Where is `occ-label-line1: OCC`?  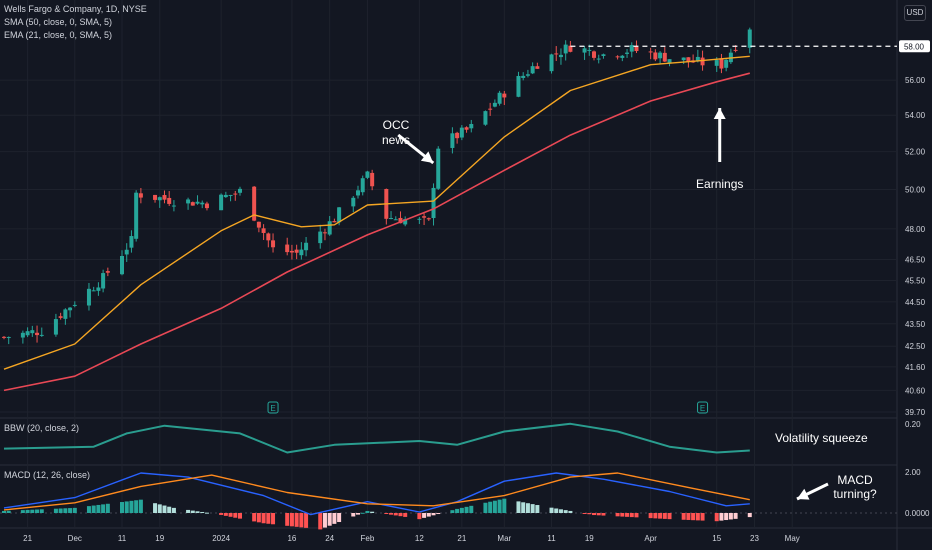 occ-label-line1: OCC is located at coordinates (396, 125).